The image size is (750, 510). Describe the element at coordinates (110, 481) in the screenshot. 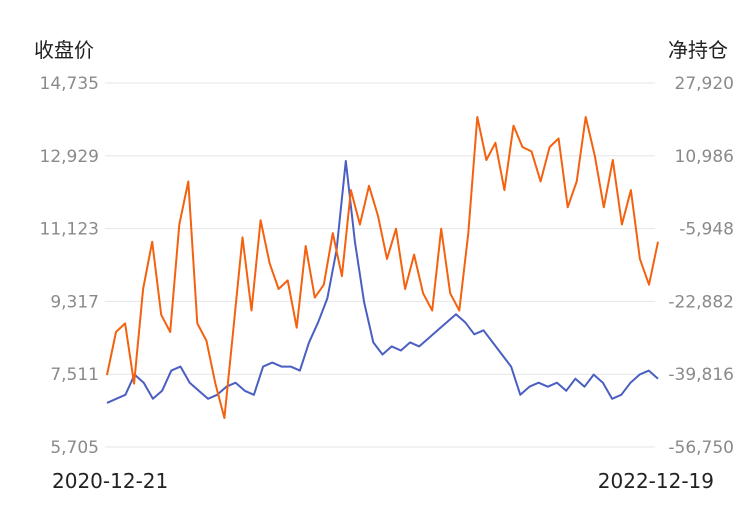

I see `x-start-label: 2020-12-21` at that location.